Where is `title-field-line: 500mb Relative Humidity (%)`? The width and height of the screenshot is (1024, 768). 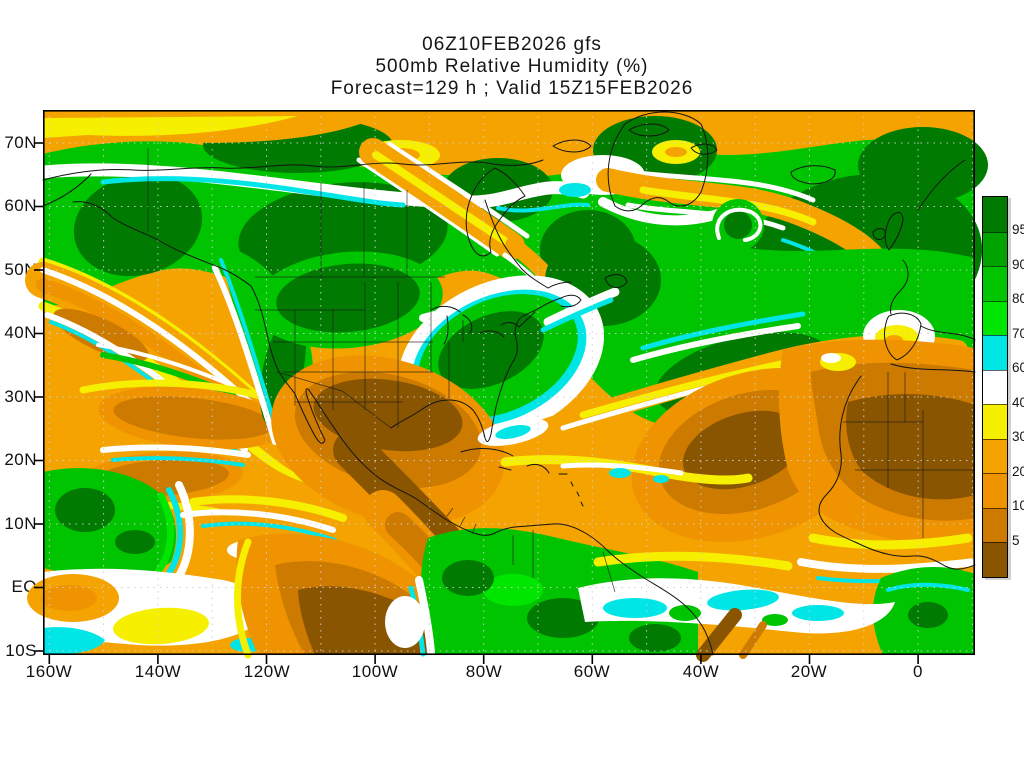
title-field-line: 500mb Relative Humidity (%) is located at coordinates (512, 66).